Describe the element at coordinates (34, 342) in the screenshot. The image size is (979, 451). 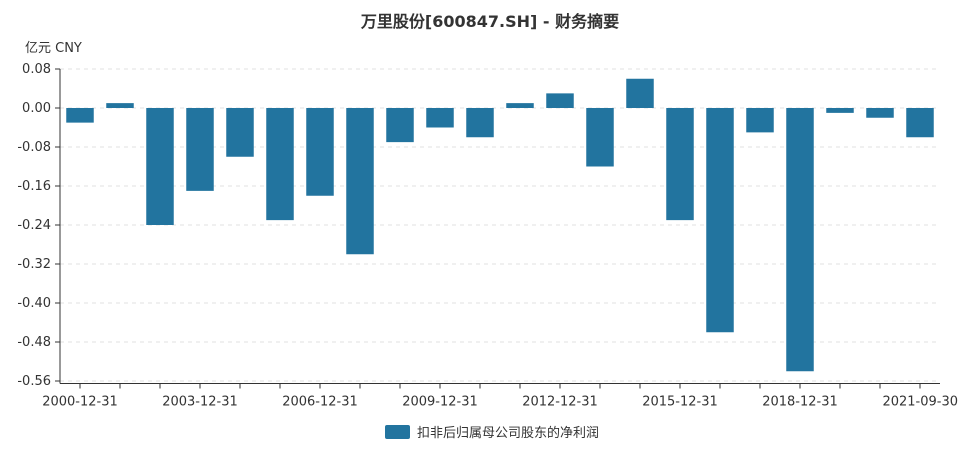
I see `y-tick-label: -0.48` at that location.